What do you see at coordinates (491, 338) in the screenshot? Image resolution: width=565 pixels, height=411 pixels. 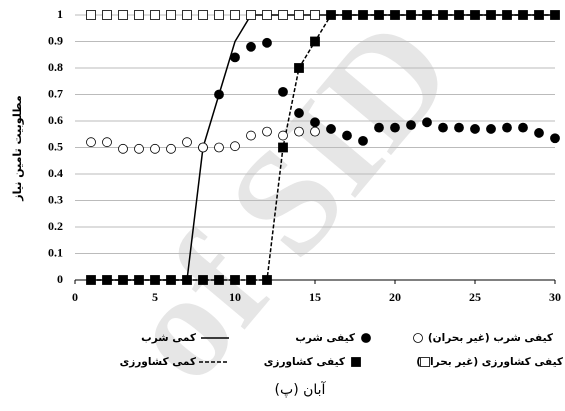 I see `legend-label: کیفی شرب (غیر بحران)` at bounding box center [491, 338].